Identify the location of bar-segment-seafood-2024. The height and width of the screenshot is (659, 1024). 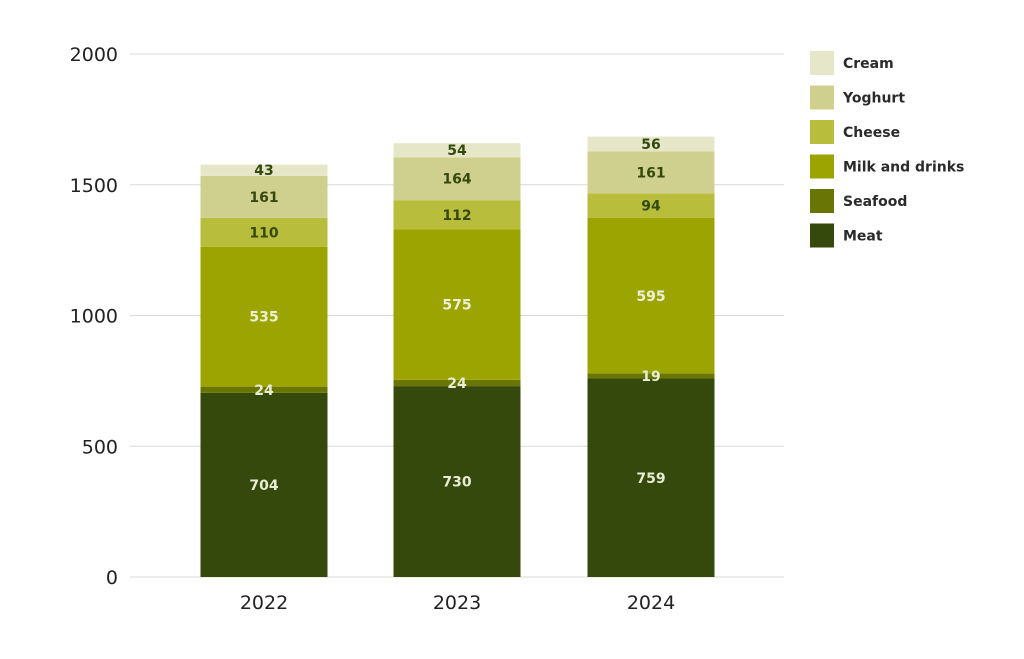
(651, 376).